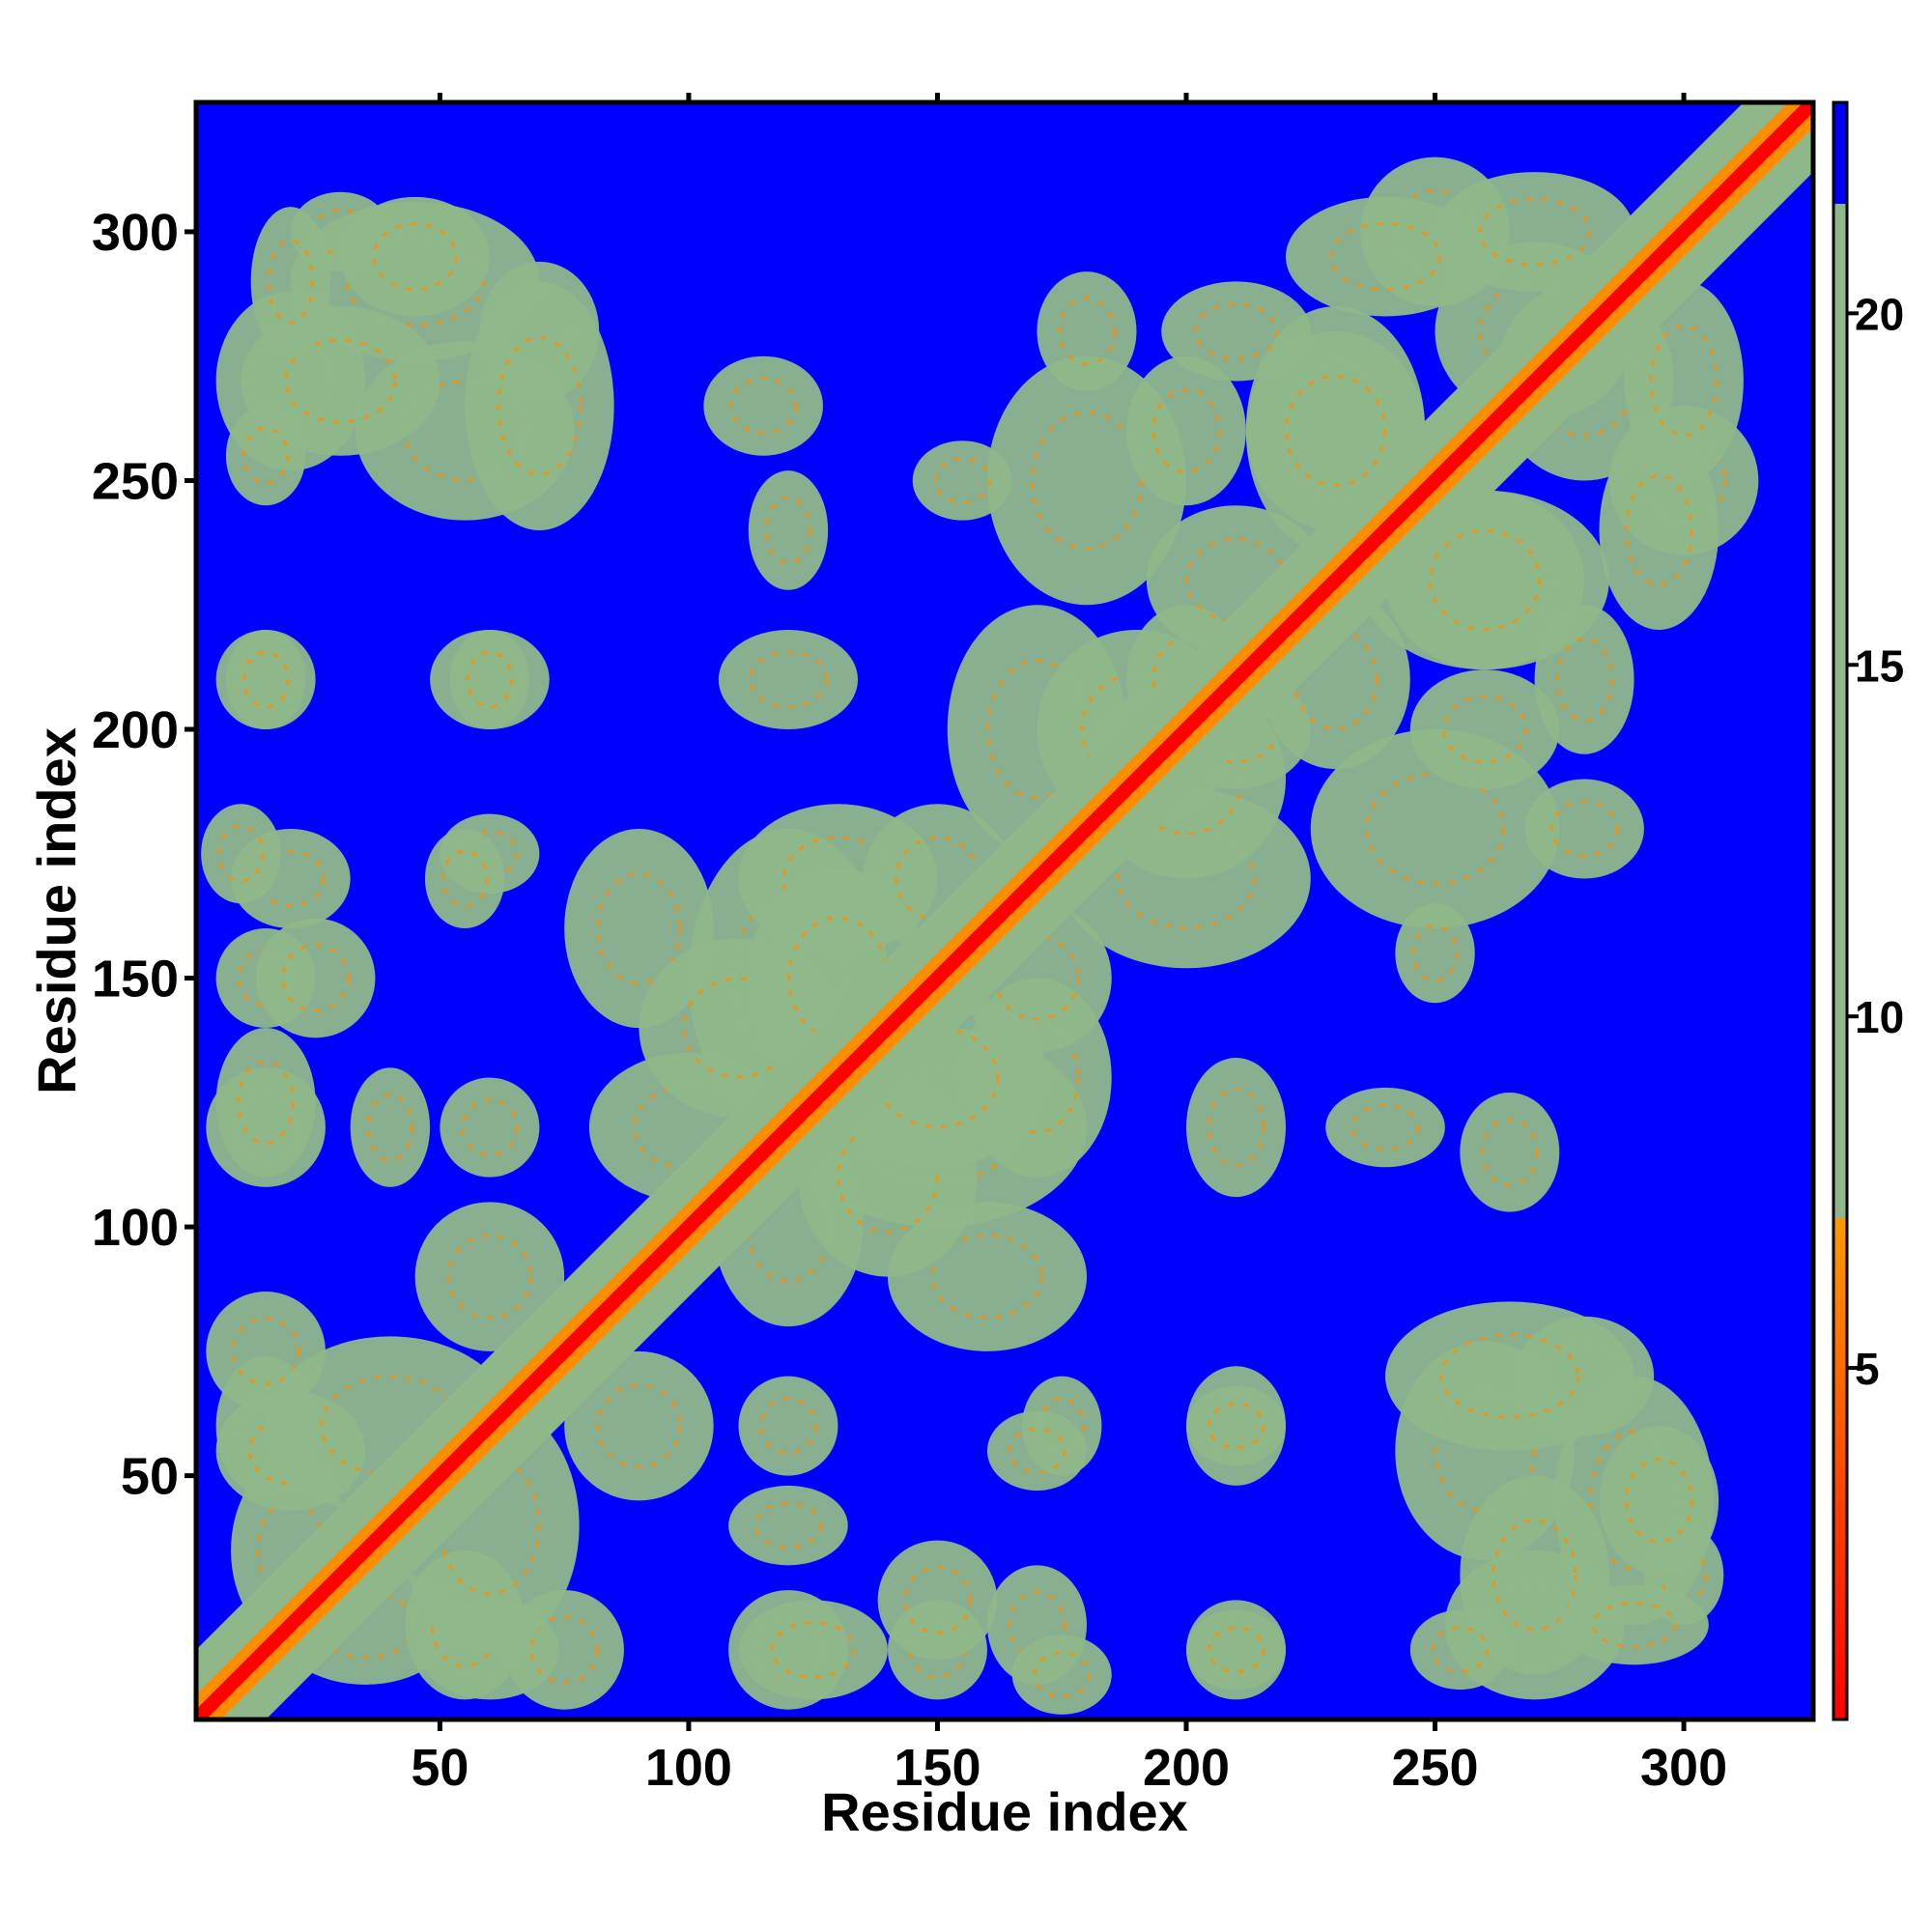  What do you see at coordinates (135, 730) in the screenshot?
I see `y-tick-label: 200` at bounding box center [135, 730].